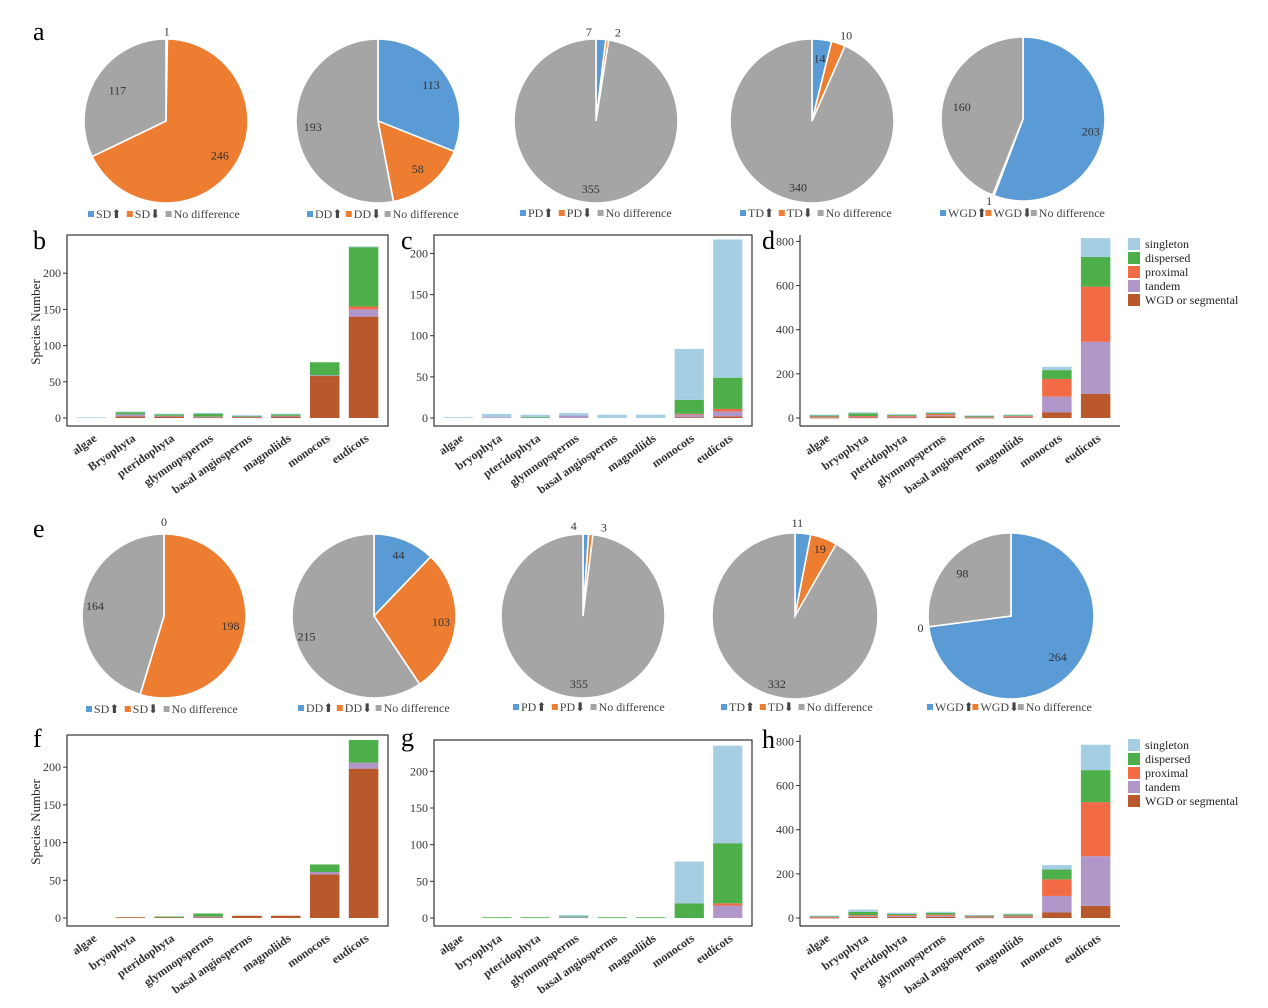 This screenshot has width=1268, height=1008. What do you see at coordinates (419, 808) in the screenshot?
I see `y-tick-label: 150` at bounding box center [419, 808].